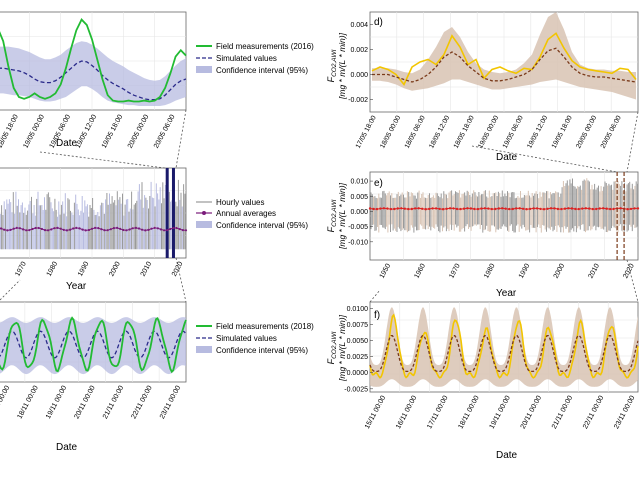 The width and height of the screenshot is (640, 480). I want to click on panel-f-xtick-label: 17/11 00:00, so click(437, 413).